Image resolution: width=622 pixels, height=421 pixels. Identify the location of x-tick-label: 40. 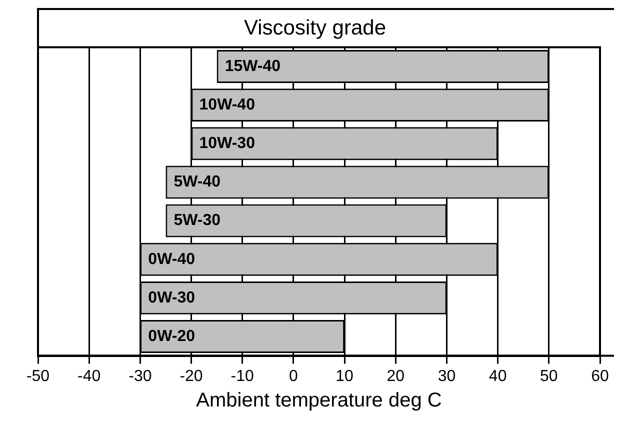
(497, 376).